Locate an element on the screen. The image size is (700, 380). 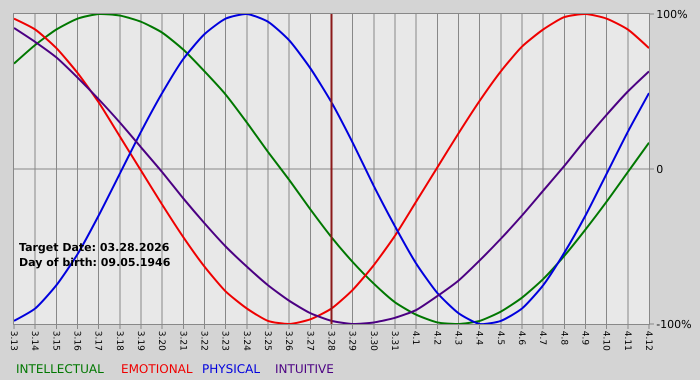
x-tick-label: 3.19 is located at coordinates (140, 341).